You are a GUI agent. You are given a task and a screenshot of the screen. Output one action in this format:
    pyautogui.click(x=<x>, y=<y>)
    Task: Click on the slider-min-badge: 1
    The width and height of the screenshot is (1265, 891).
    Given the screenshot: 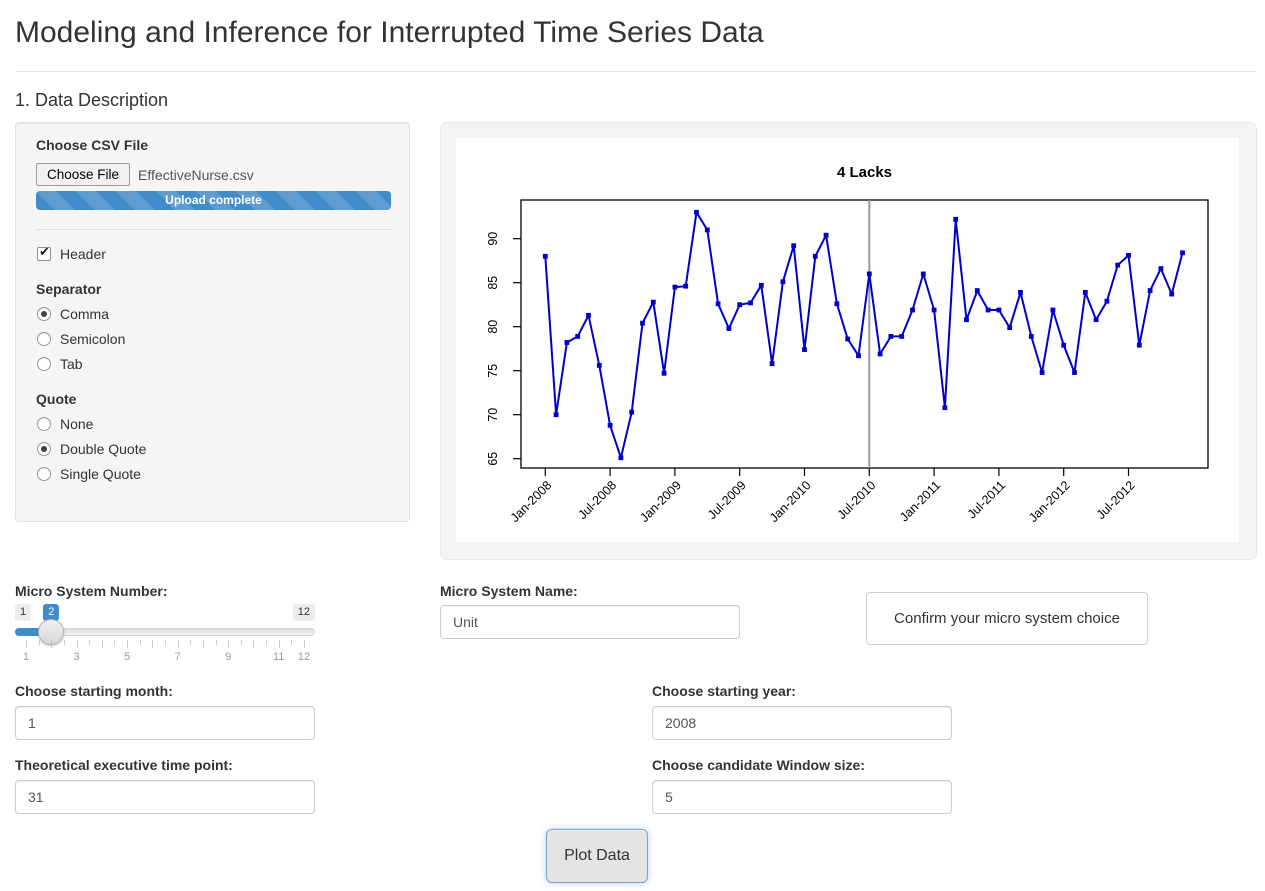 What is the action you would take?
    pyautogui.click(x=23, y=612)
    